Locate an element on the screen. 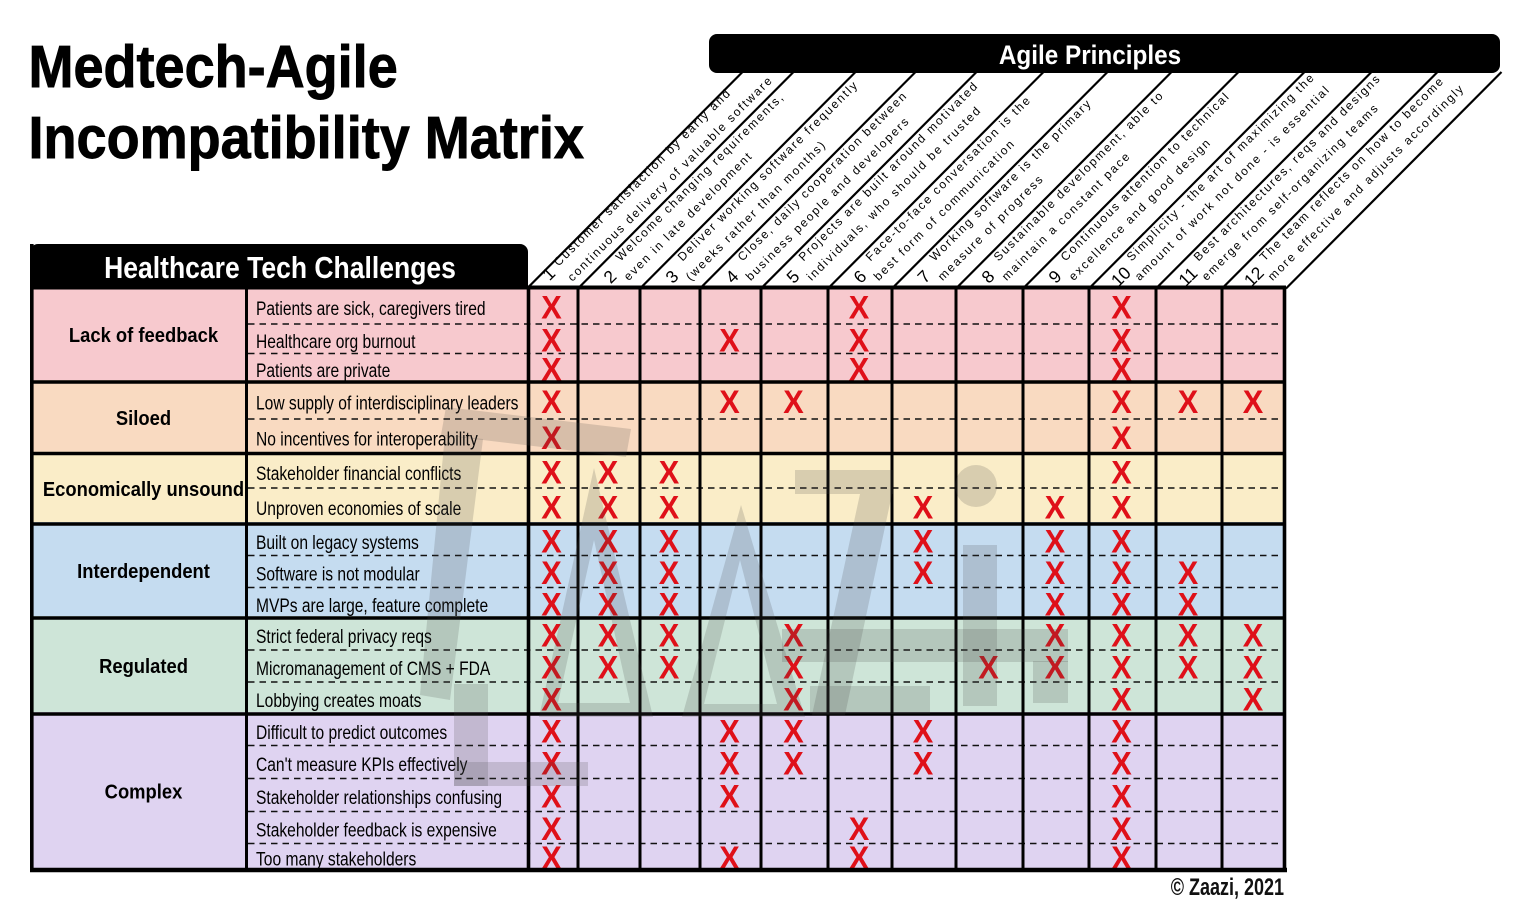 The width and height of the screenshot is (1536, 906). svg-text: Lack of feedback is located at coordinates (144, 336).